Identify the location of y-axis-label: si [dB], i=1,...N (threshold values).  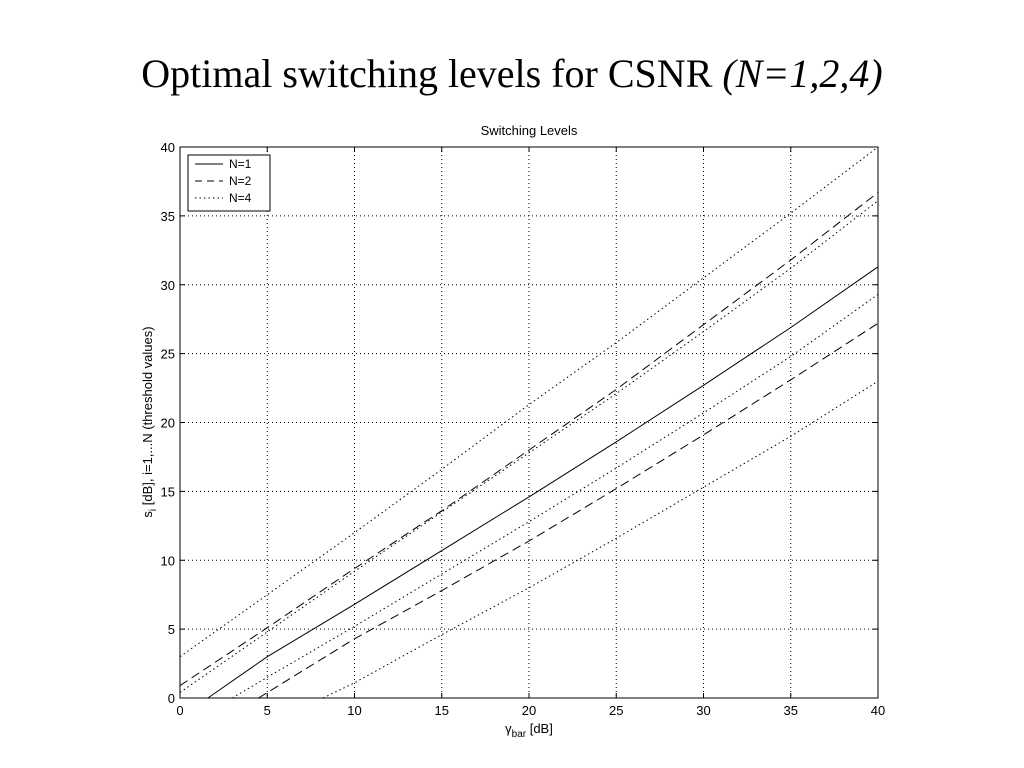
(149, 421).